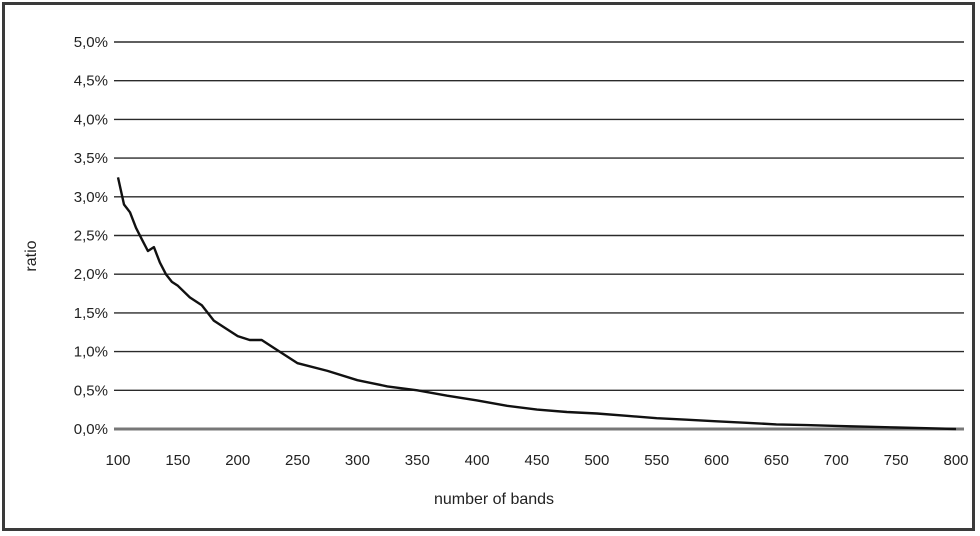 Image resolution: width=980 pixels, height=536 pixels. Describe the element at coordinates (117, 460) in the screenshot. I see `x-tick-label: 100` at that location.